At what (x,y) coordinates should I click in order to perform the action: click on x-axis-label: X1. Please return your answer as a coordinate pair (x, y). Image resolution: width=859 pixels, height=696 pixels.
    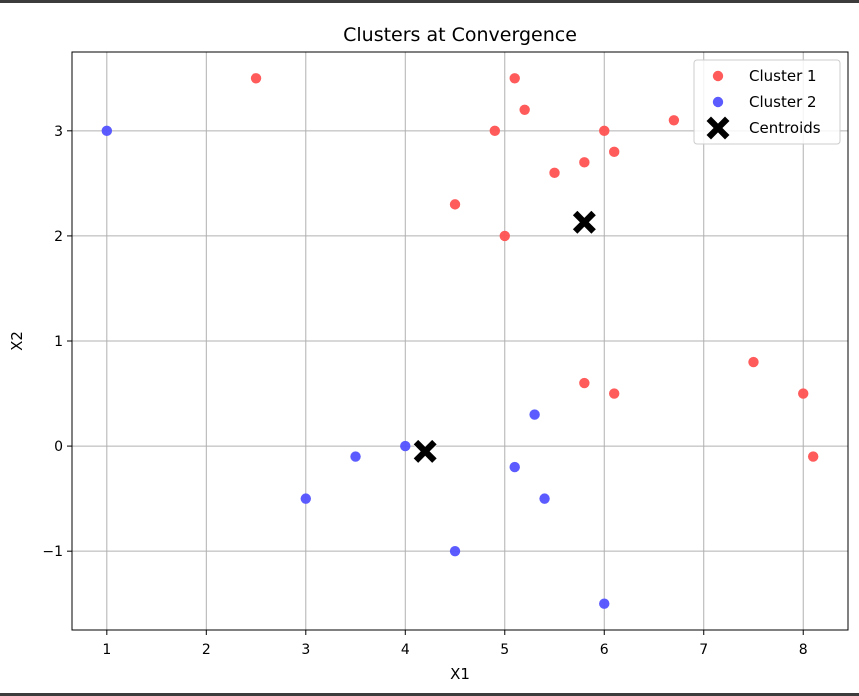
    Looking at the image, I should click on (460, 674).